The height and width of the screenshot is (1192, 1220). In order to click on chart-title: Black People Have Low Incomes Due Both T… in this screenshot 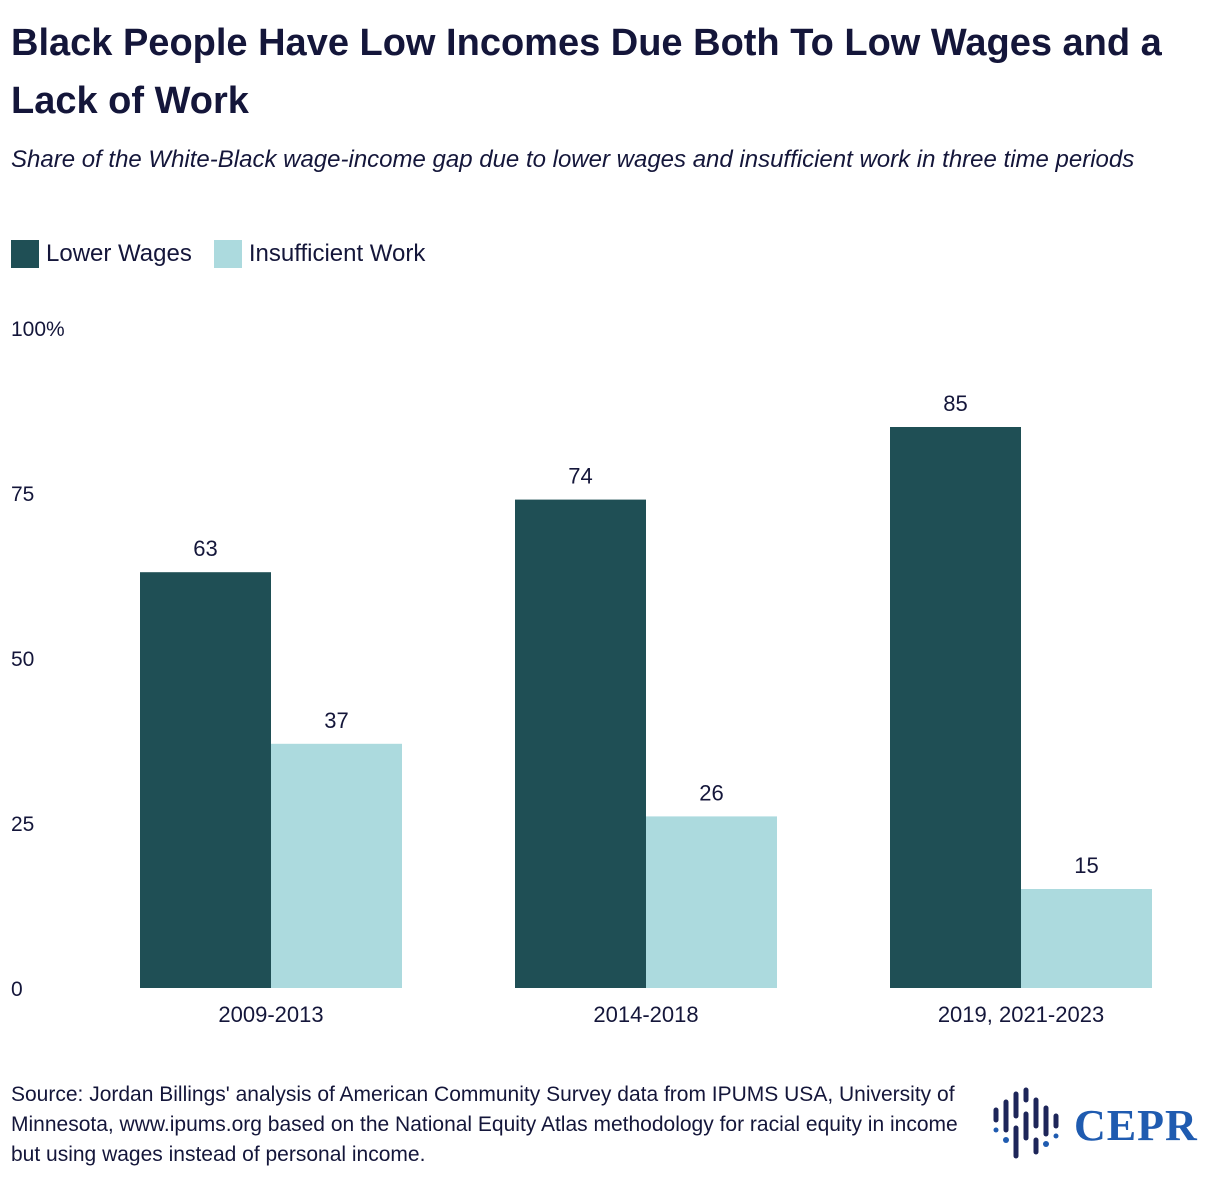, I will do `click(586, 72)`.